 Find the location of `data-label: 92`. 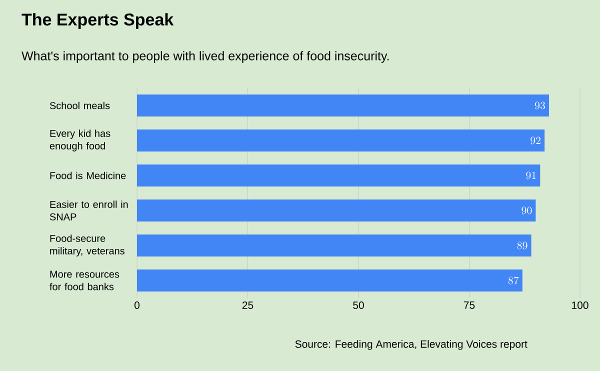

data-label: 92 is located at coordinates (535, 140).